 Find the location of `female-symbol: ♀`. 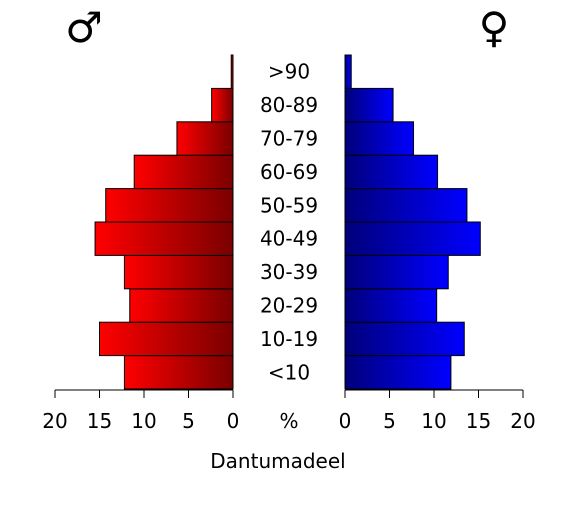

female-symbol: ♀ is located at coordinates (494, 27).